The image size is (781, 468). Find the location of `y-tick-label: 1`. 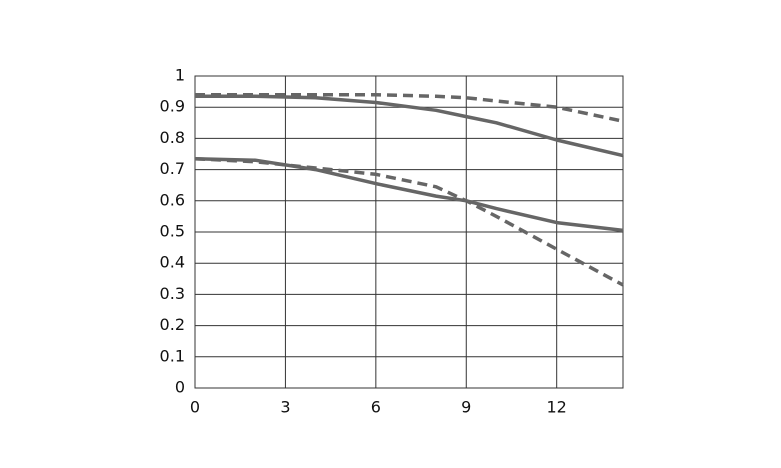

y-tick-label: 1 is located at coordinates (180, 75).